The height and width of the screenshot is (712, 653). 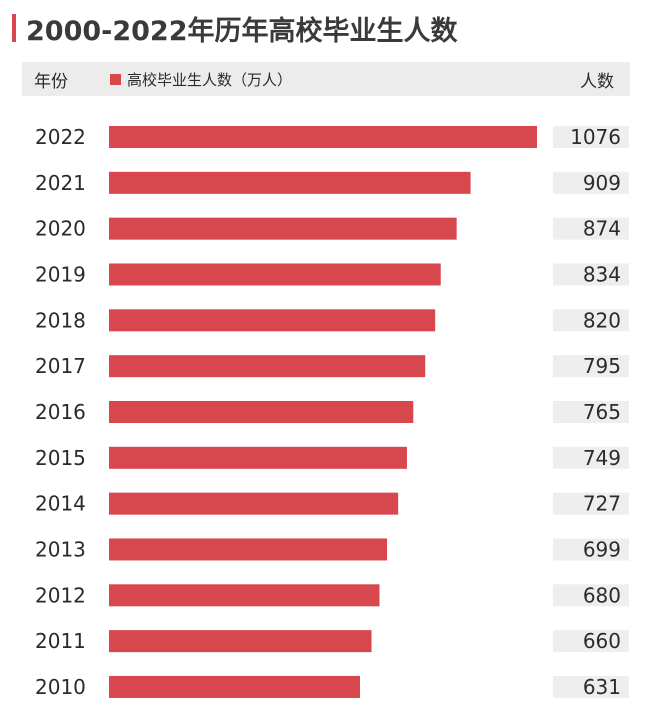 I want to click on year-label: 2018, so click(x=60, y=320).